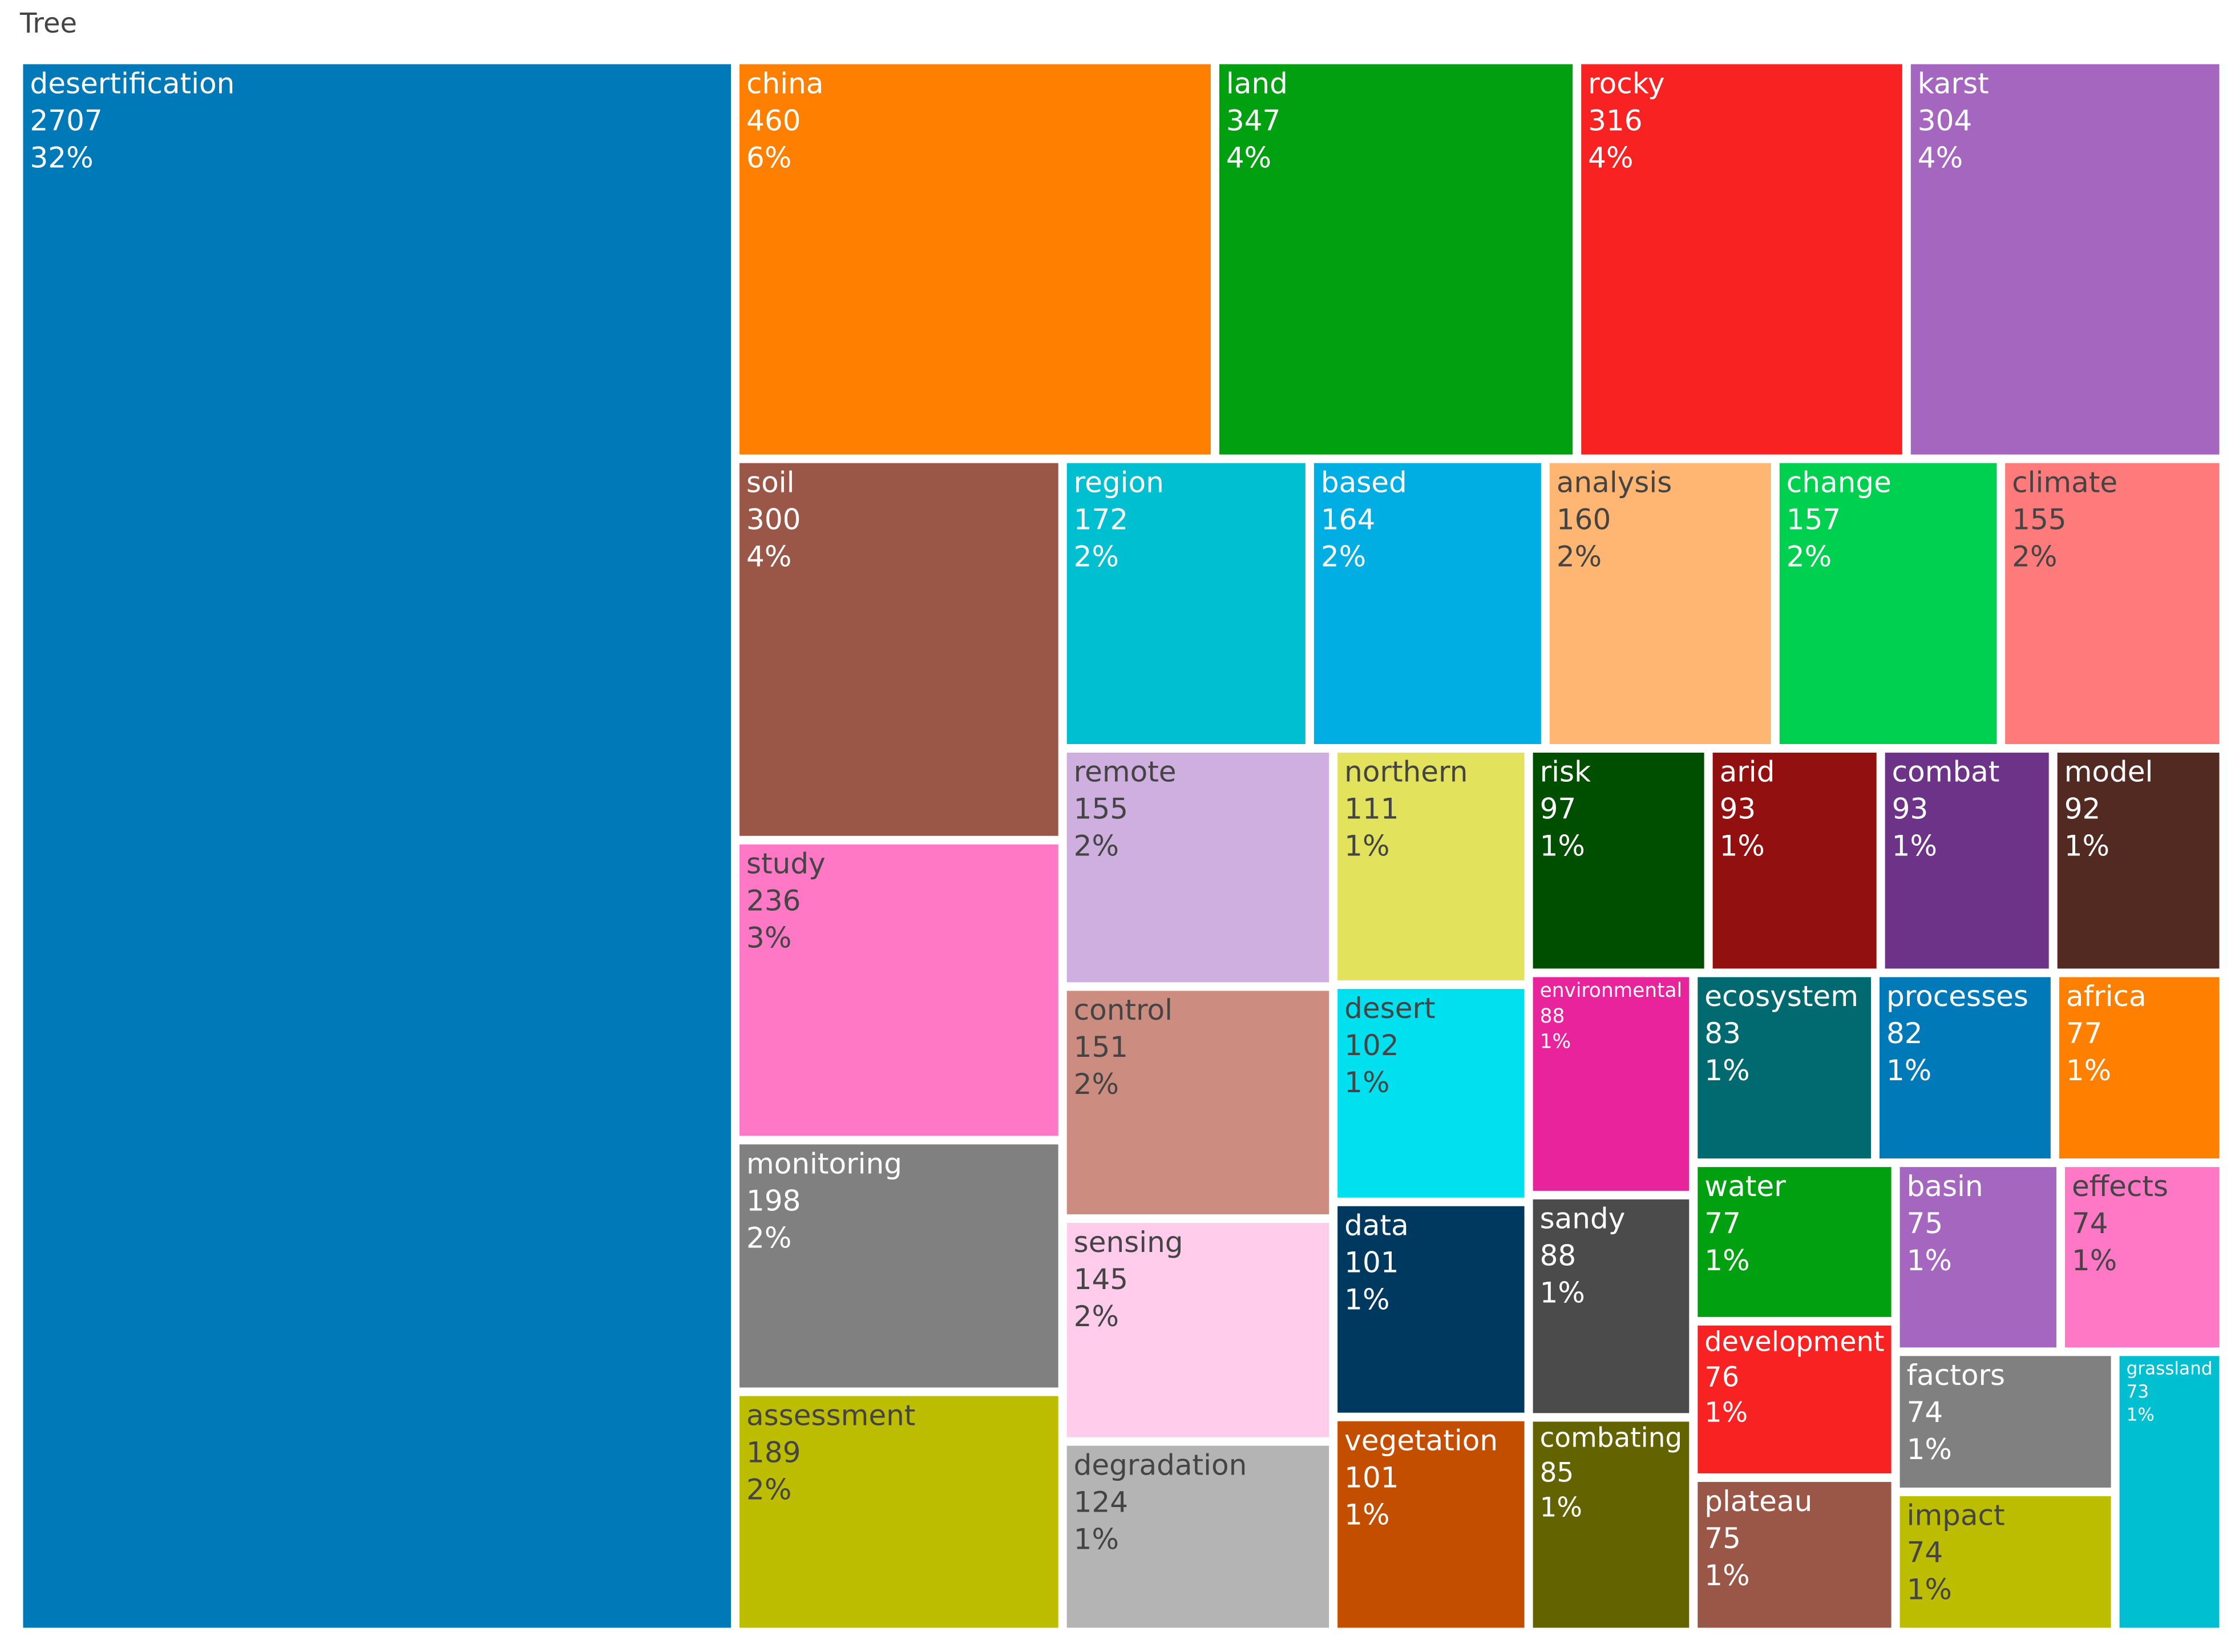 This screenshot has height=1652, width=2239. I want to click on tile-label: model, so click(2108, 772).